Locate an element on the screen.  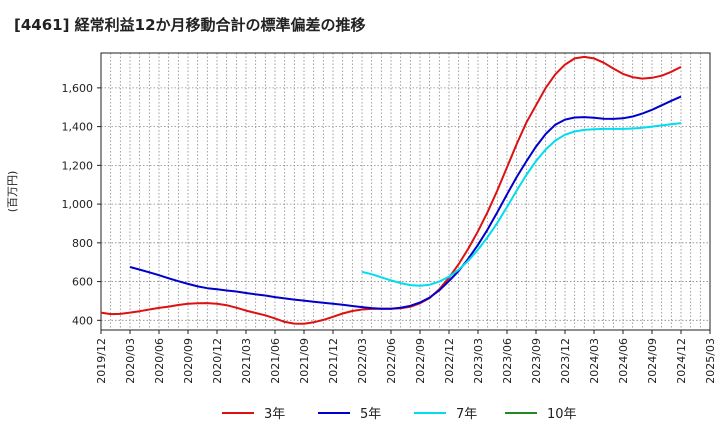
x-tick-label: 2020/09 is located at coordinates (188, 361).